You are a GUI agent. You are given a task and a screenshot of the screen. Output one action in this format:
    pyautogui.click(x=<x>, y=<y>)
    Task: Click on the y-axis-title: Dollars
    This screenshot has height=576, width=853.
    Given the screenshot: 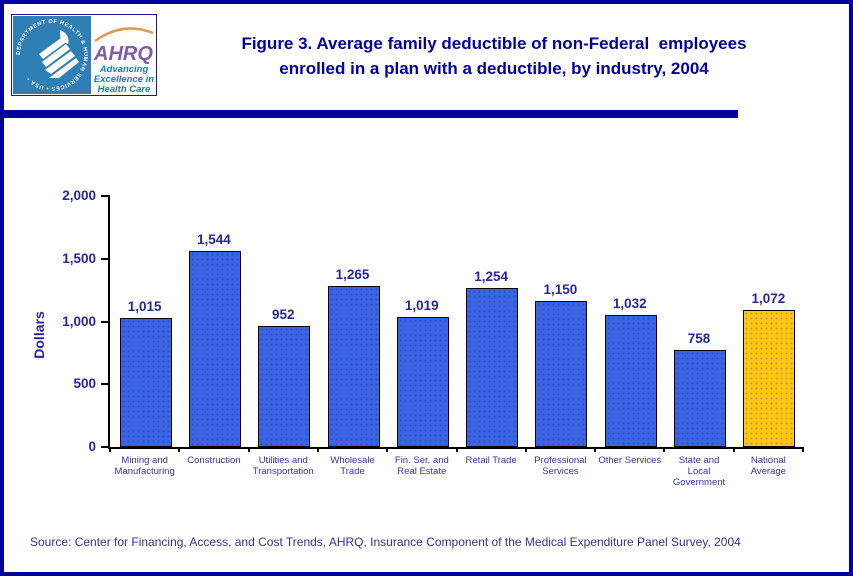 What is the action you would take?
    pyautogui.click(x=39, y=335)
    